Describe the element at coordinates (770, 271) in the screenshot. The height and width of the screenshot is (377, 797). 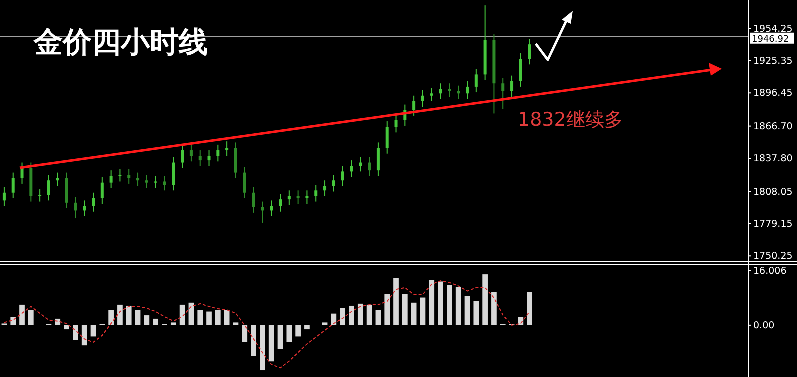
I see `y-tick-label: 16.006` at that location.